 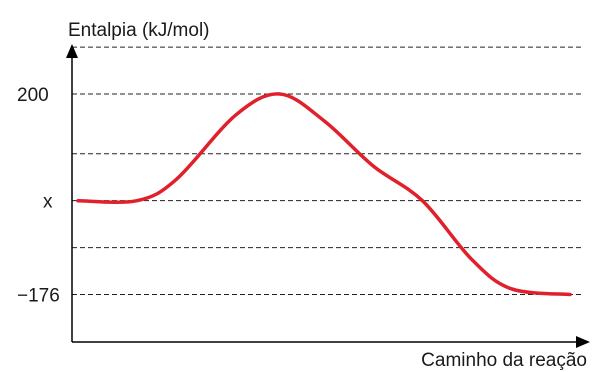 I want to click on y-tick-label-2: −176, so click(x=38, y=296).